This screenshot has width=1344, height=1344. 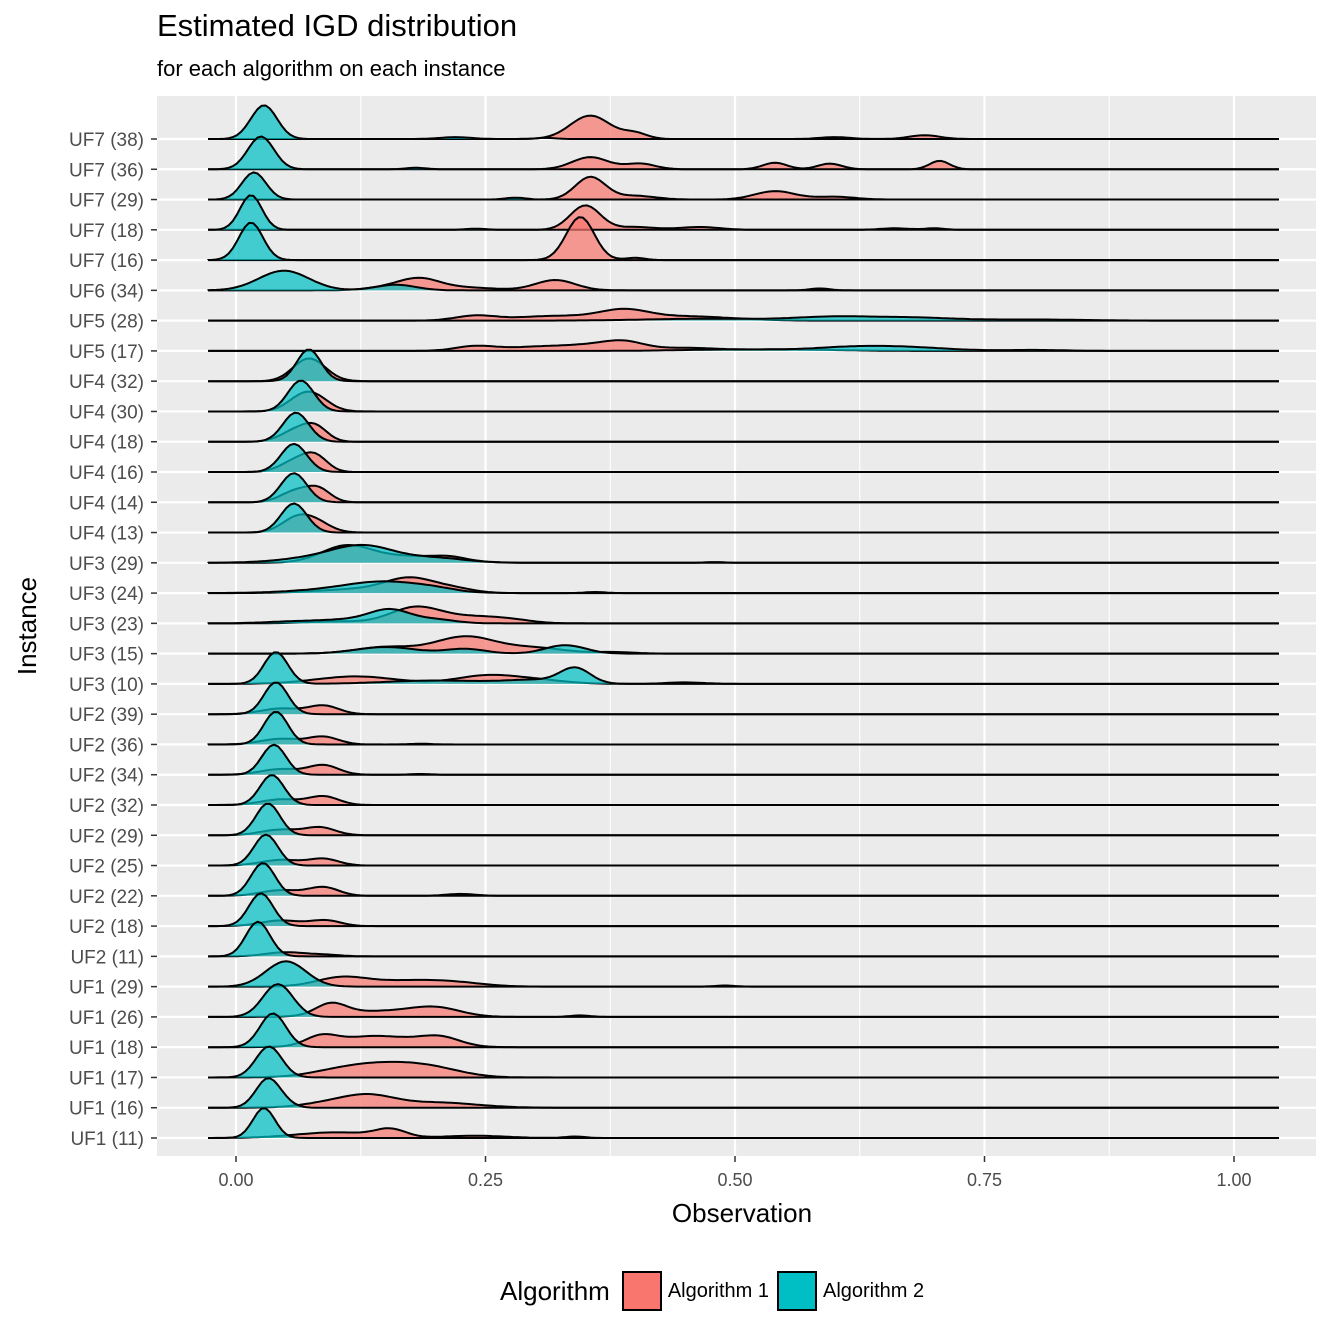 I want to click on y-tick-label: UF7 (36), so click(x=106, y=170).